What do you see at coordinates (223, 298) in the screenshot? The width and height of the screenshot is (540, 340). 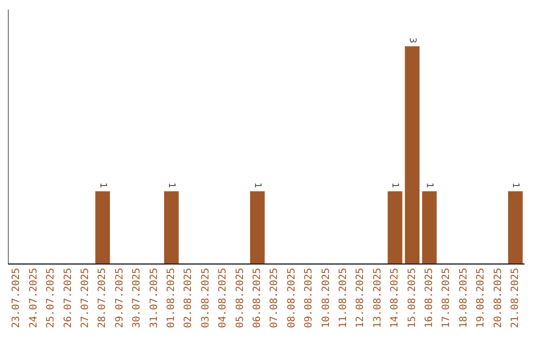 I see `x-tick-label: 04.08.2025` at bounding box center [223, 298].